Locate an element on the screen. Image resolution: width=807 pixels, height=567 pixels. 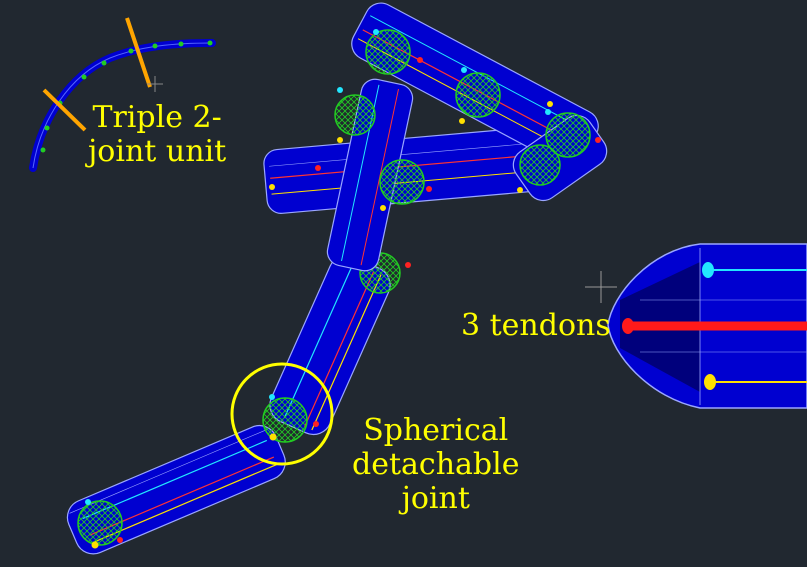
tendons-label: 3 tendons is located at coordinates (536, 326).